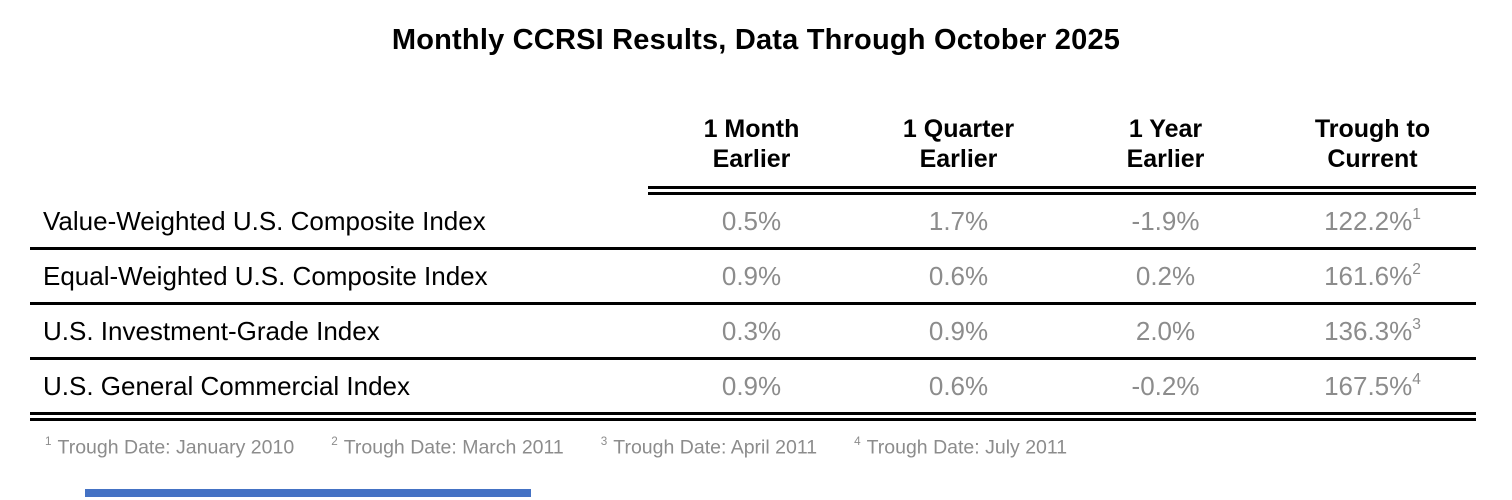 The image size is (1512, 500). I want to click on cell-value: -1.9%, so click(1165, 220).